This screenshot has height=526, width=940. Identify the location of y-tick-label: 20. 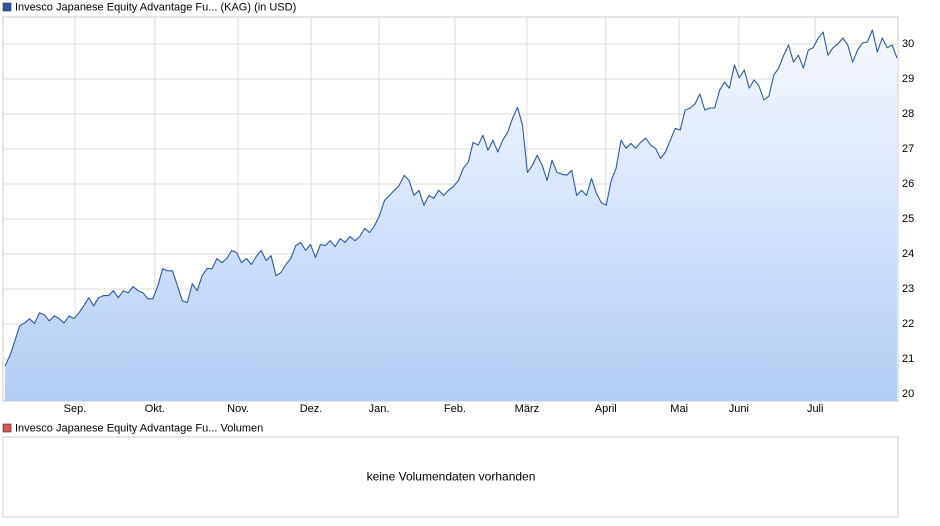
(908, 394).